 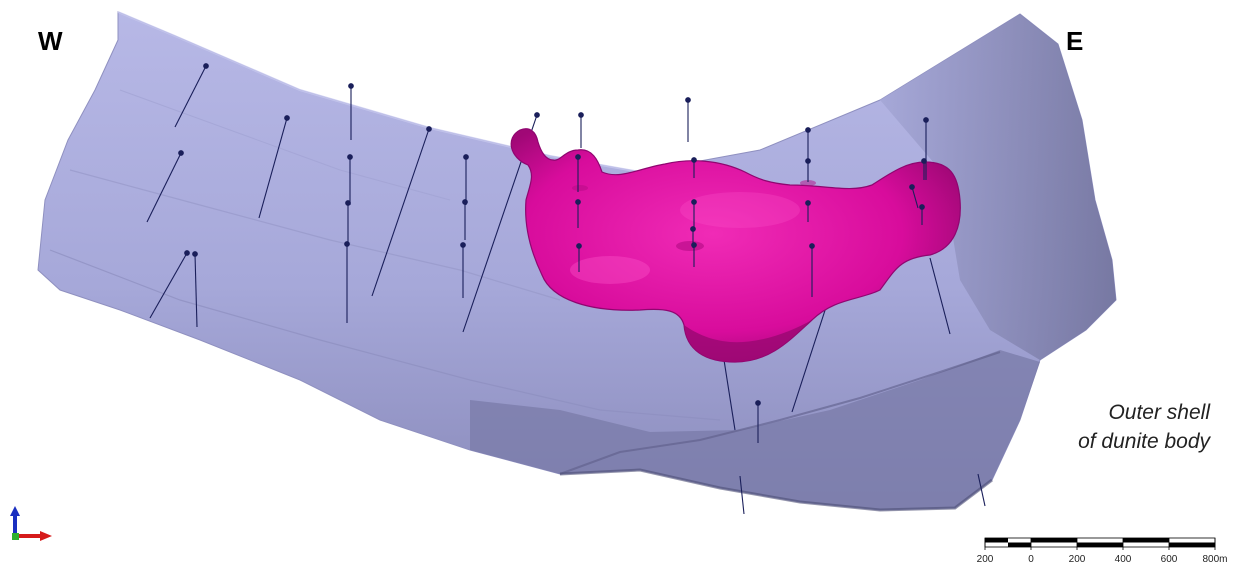 What do you see at coordinates (748, 341) in the screenshot?
I see `ore-body-underside` at bounding box center [748, 341].